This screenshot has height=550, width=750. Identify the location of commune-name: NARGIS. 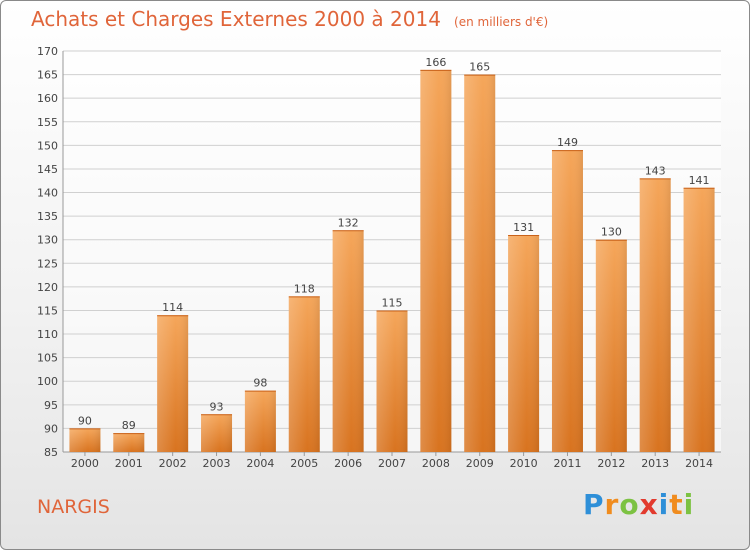
(73, 507).